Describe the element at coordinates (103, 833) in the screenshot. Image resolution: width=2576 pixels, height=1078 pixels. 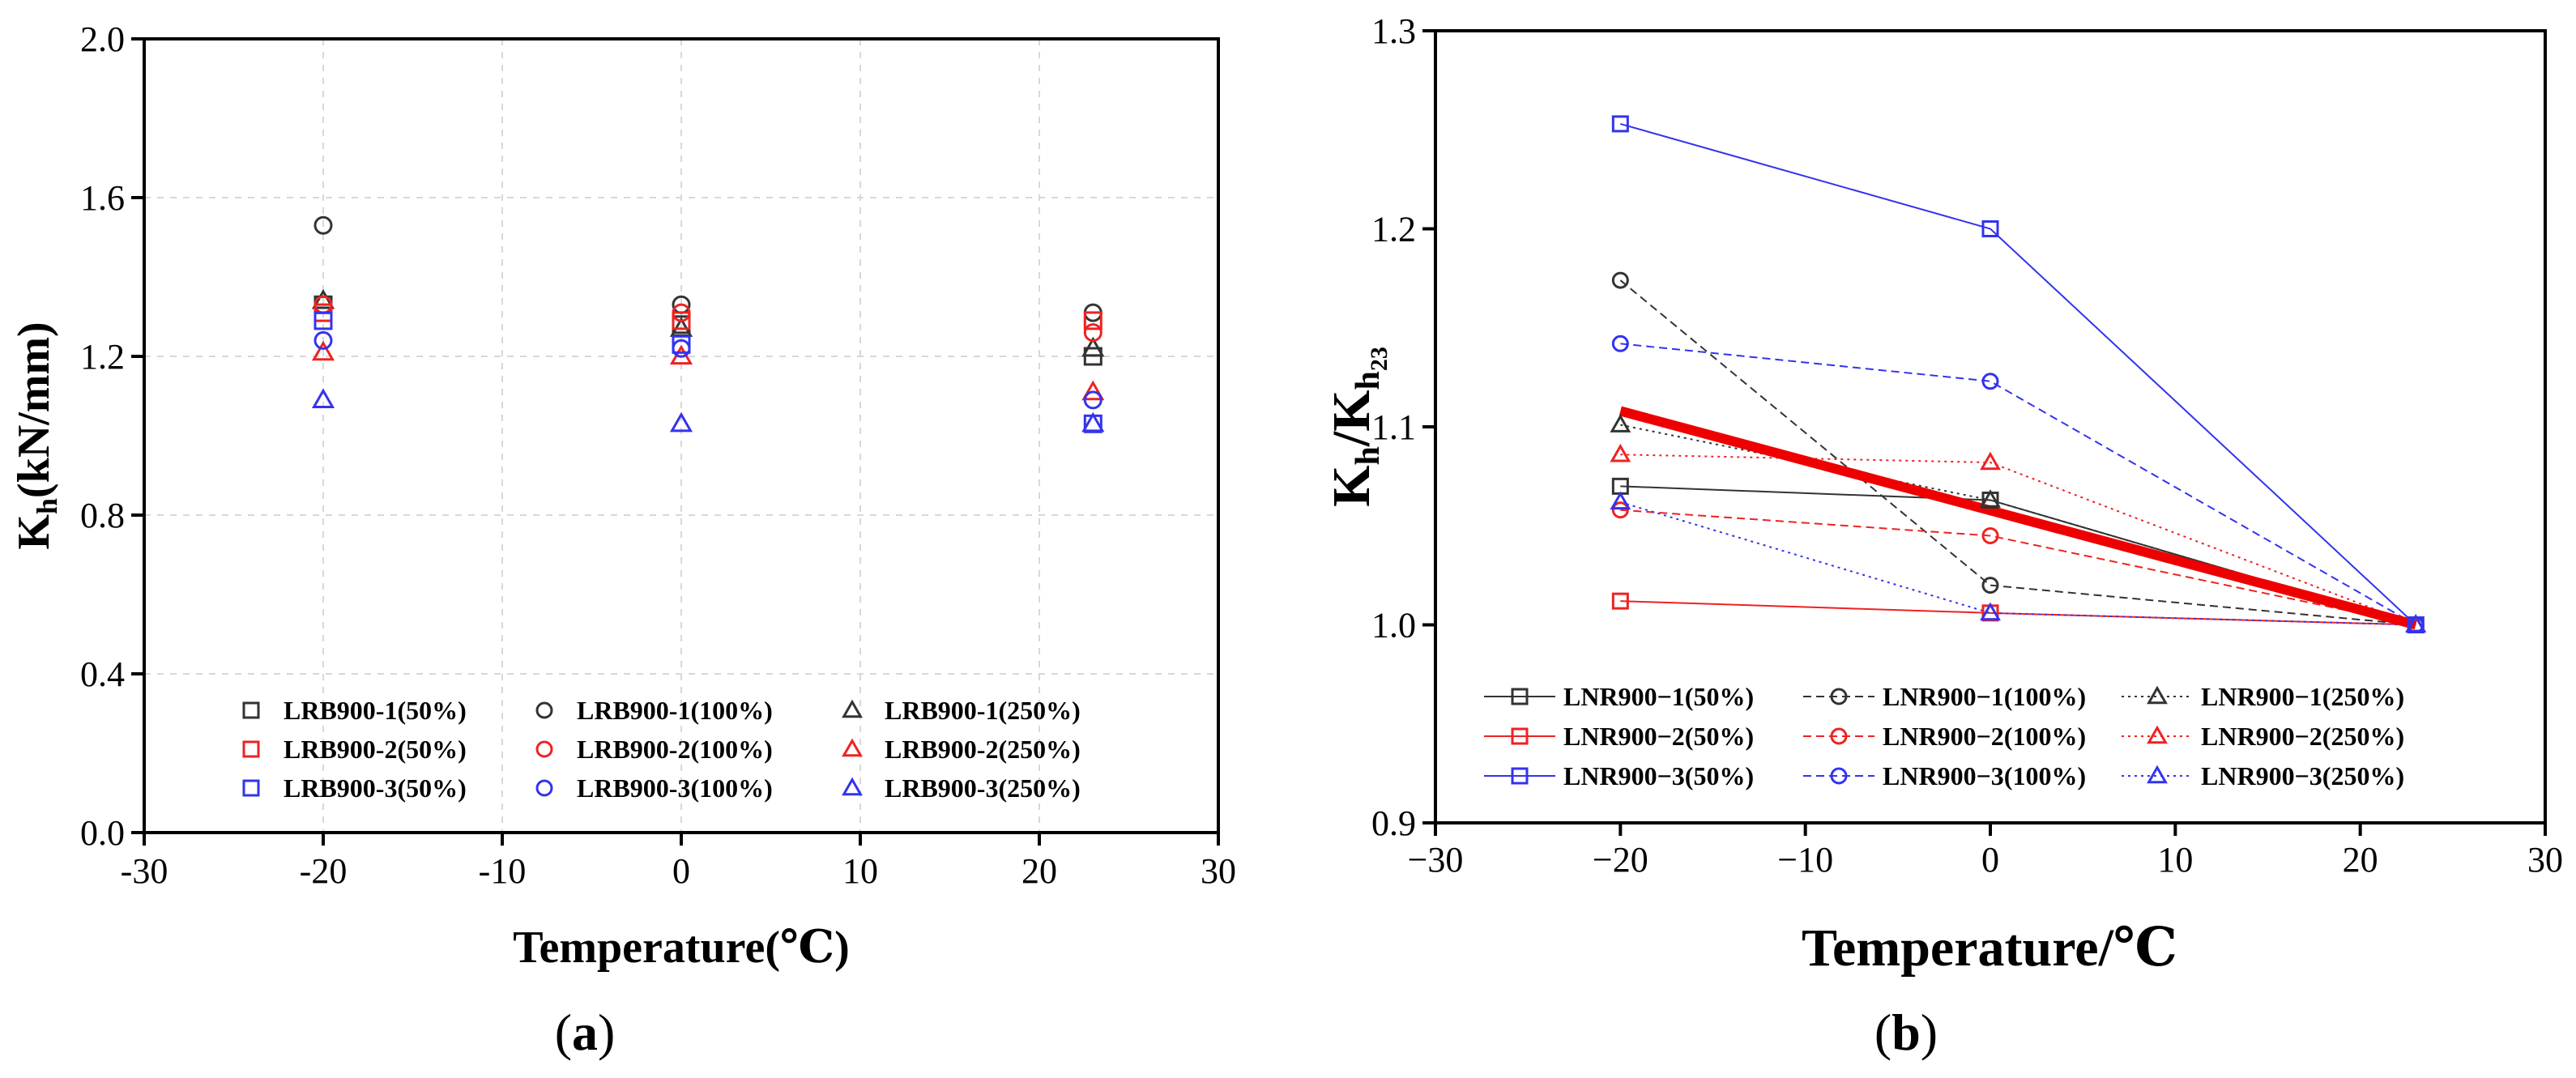
I see `y-tick-label: 0.0` at that location.